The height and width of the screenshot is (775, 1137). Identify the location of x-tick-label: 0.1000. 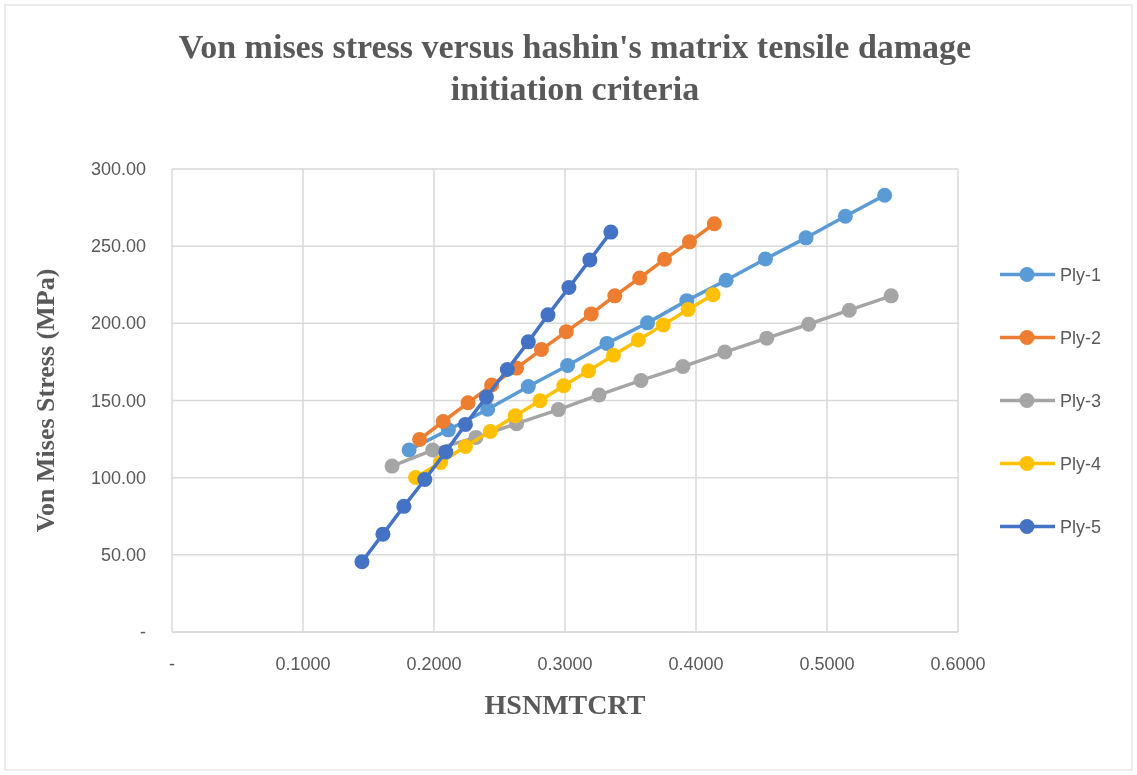
(303, 664).